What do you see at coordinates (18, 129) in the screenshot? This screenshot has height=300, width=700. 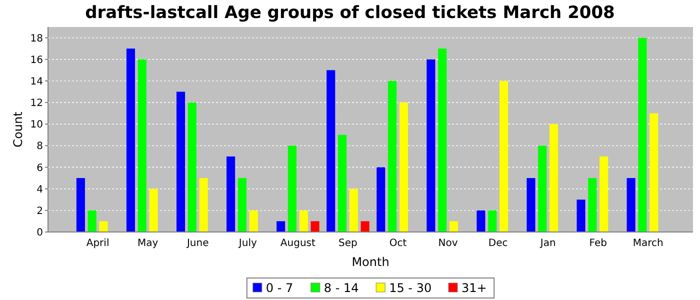 I see `y-axis-title: Count` at bounding box center [18, 129].